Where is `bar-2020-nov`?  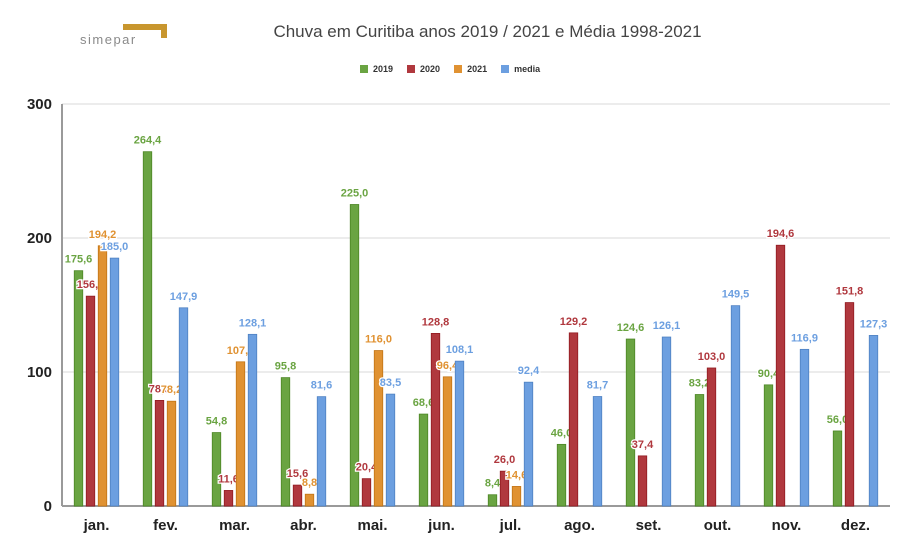 bar-2020-nov is located at coordinates (780, 375).